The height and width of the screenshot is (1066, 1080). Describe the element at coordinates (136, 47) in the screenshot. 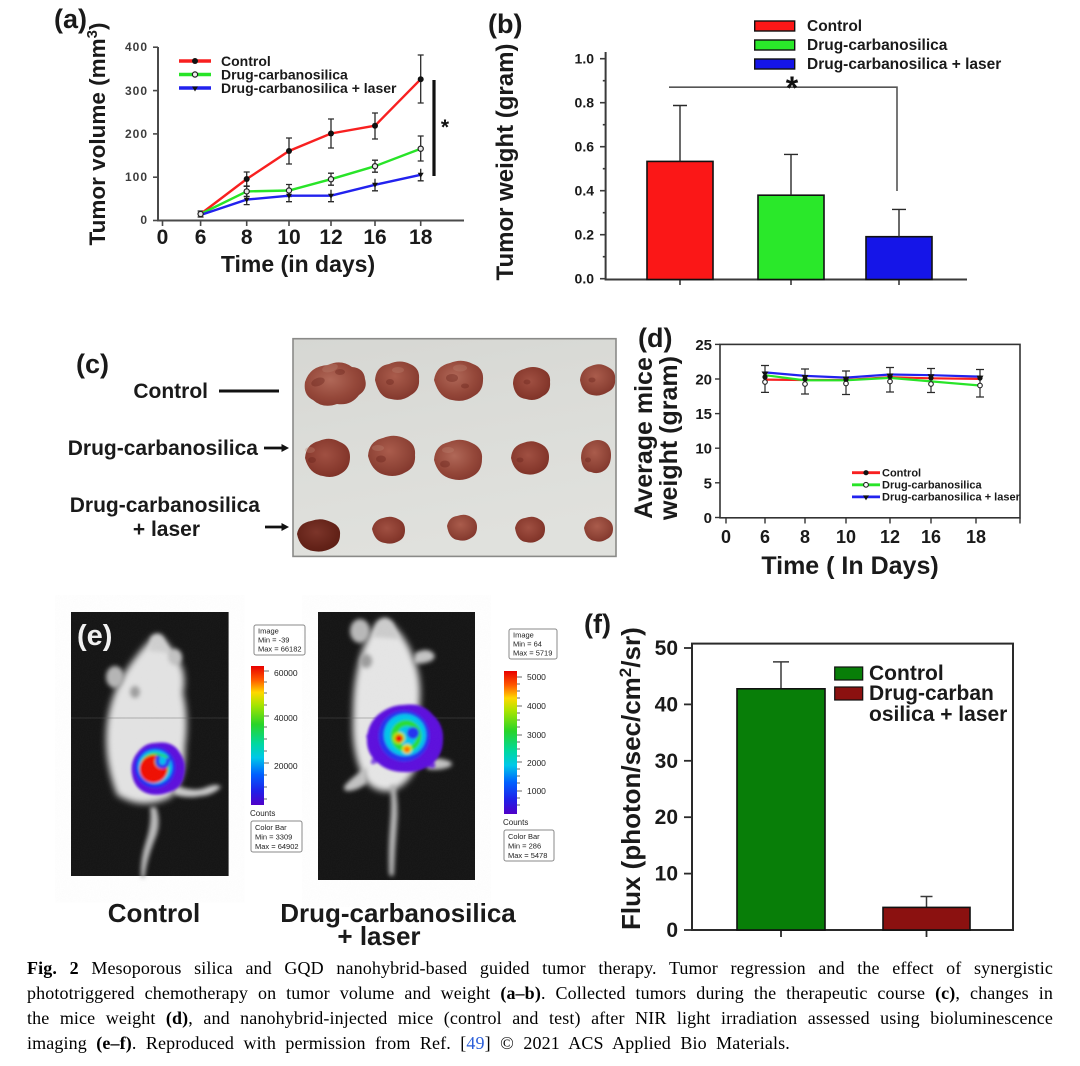

I see `svg-text: 400` at that location.